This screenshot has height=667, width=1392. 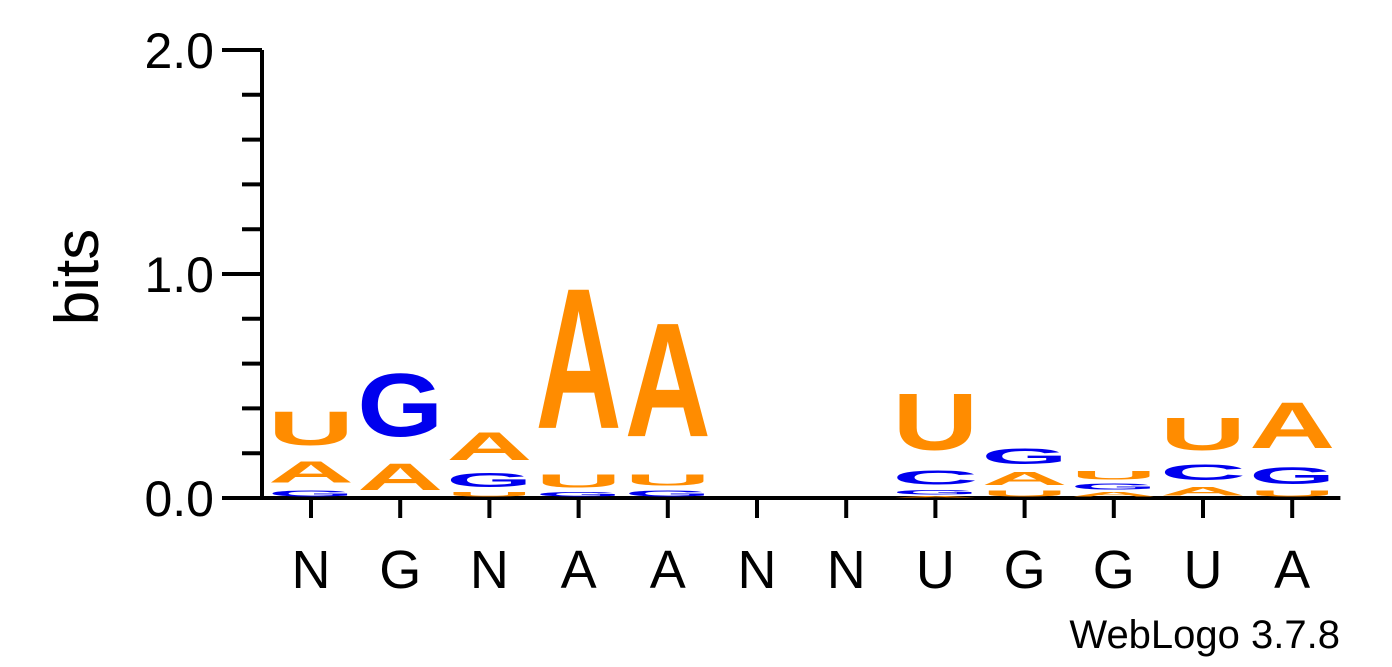 What do you see at coordinates (179, 51) in the screenshot?
I see `y-tick-label: 2.0` at bounding box center [179, 51].